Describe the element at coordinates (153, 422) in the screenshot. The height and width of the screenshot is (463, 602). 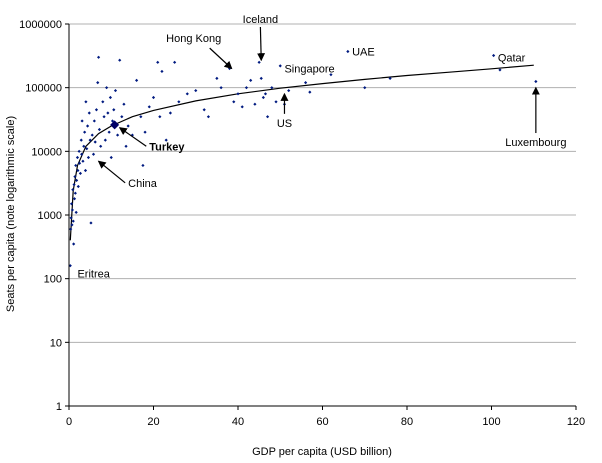
I see `x-tick-label: 20` at that location.